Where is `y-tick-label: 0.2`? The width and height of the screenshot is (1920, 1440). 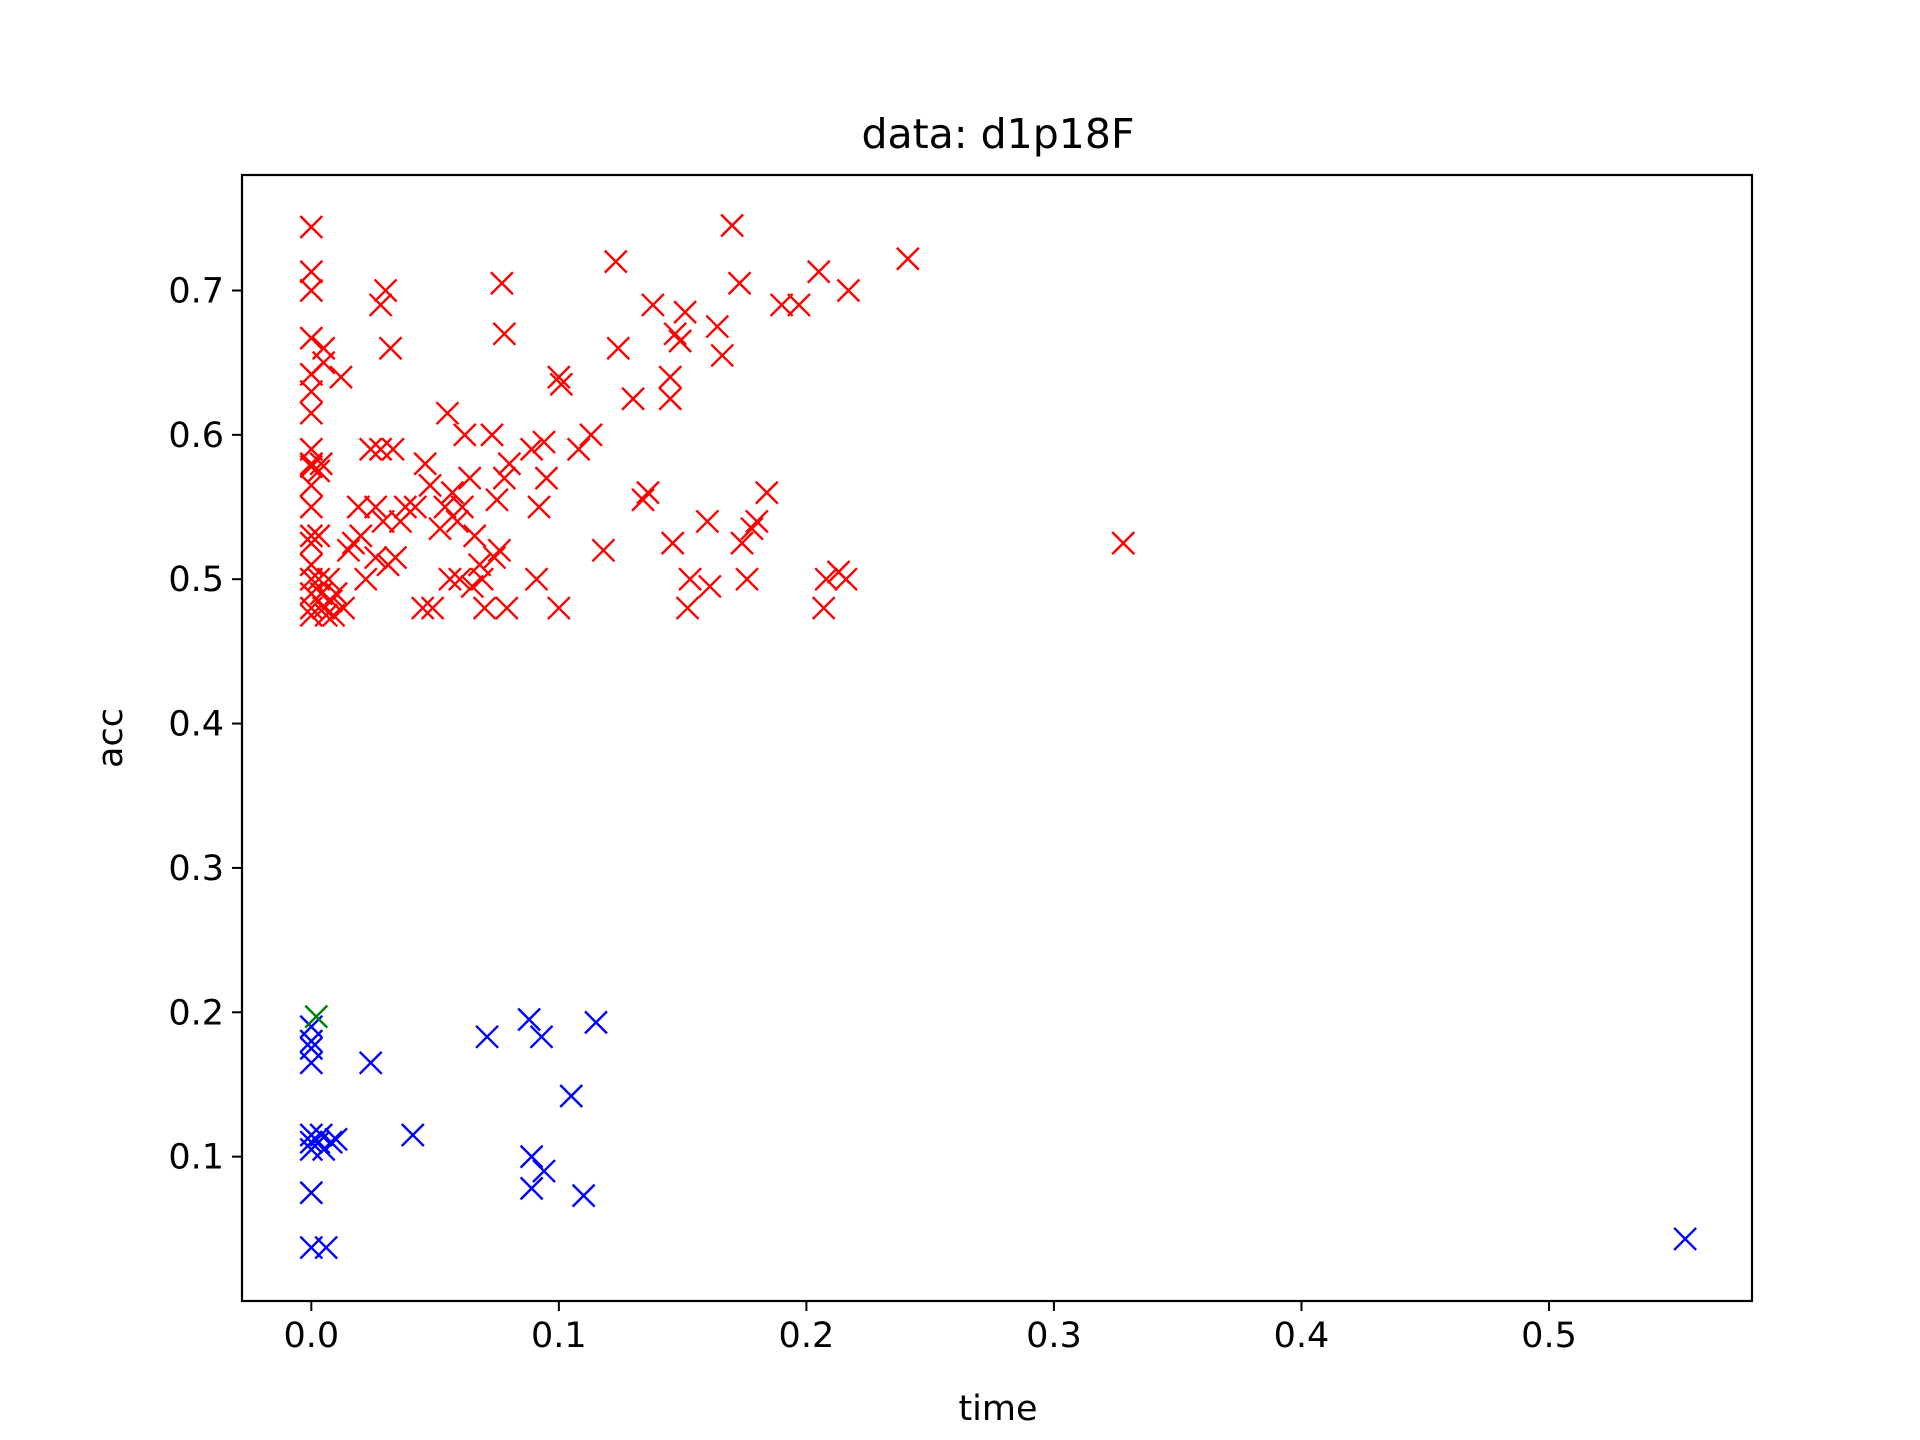 y-tick-label: 0.2 is located at coordinates (196, 1013).